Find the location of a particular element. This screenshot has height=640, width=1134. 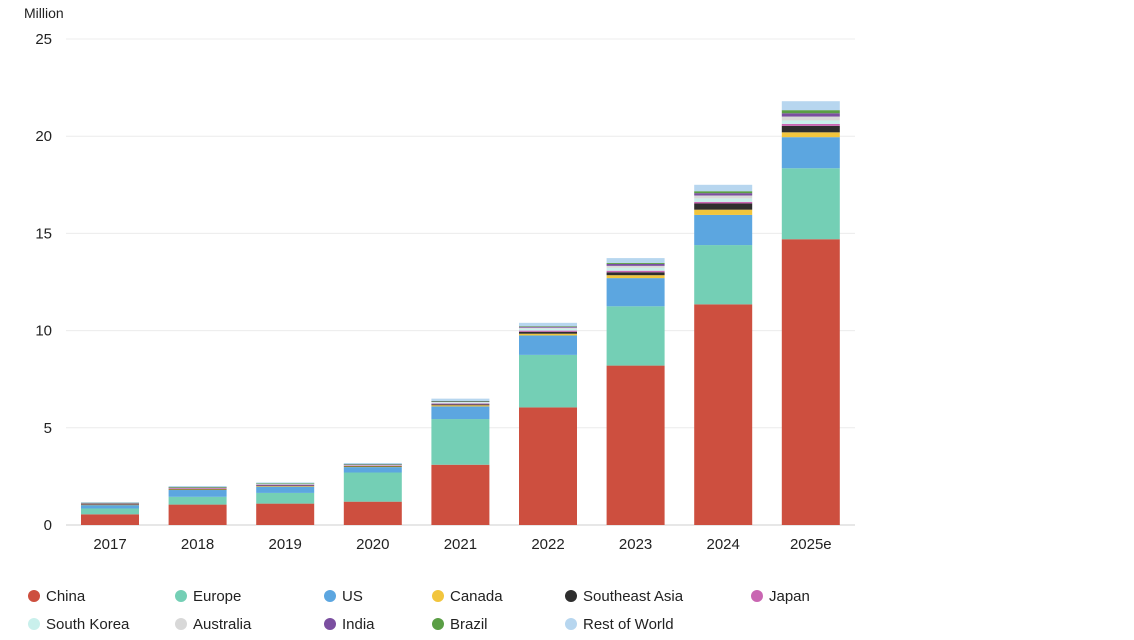

bar-segment-canada-2019 is located at coordinates (285, 486).